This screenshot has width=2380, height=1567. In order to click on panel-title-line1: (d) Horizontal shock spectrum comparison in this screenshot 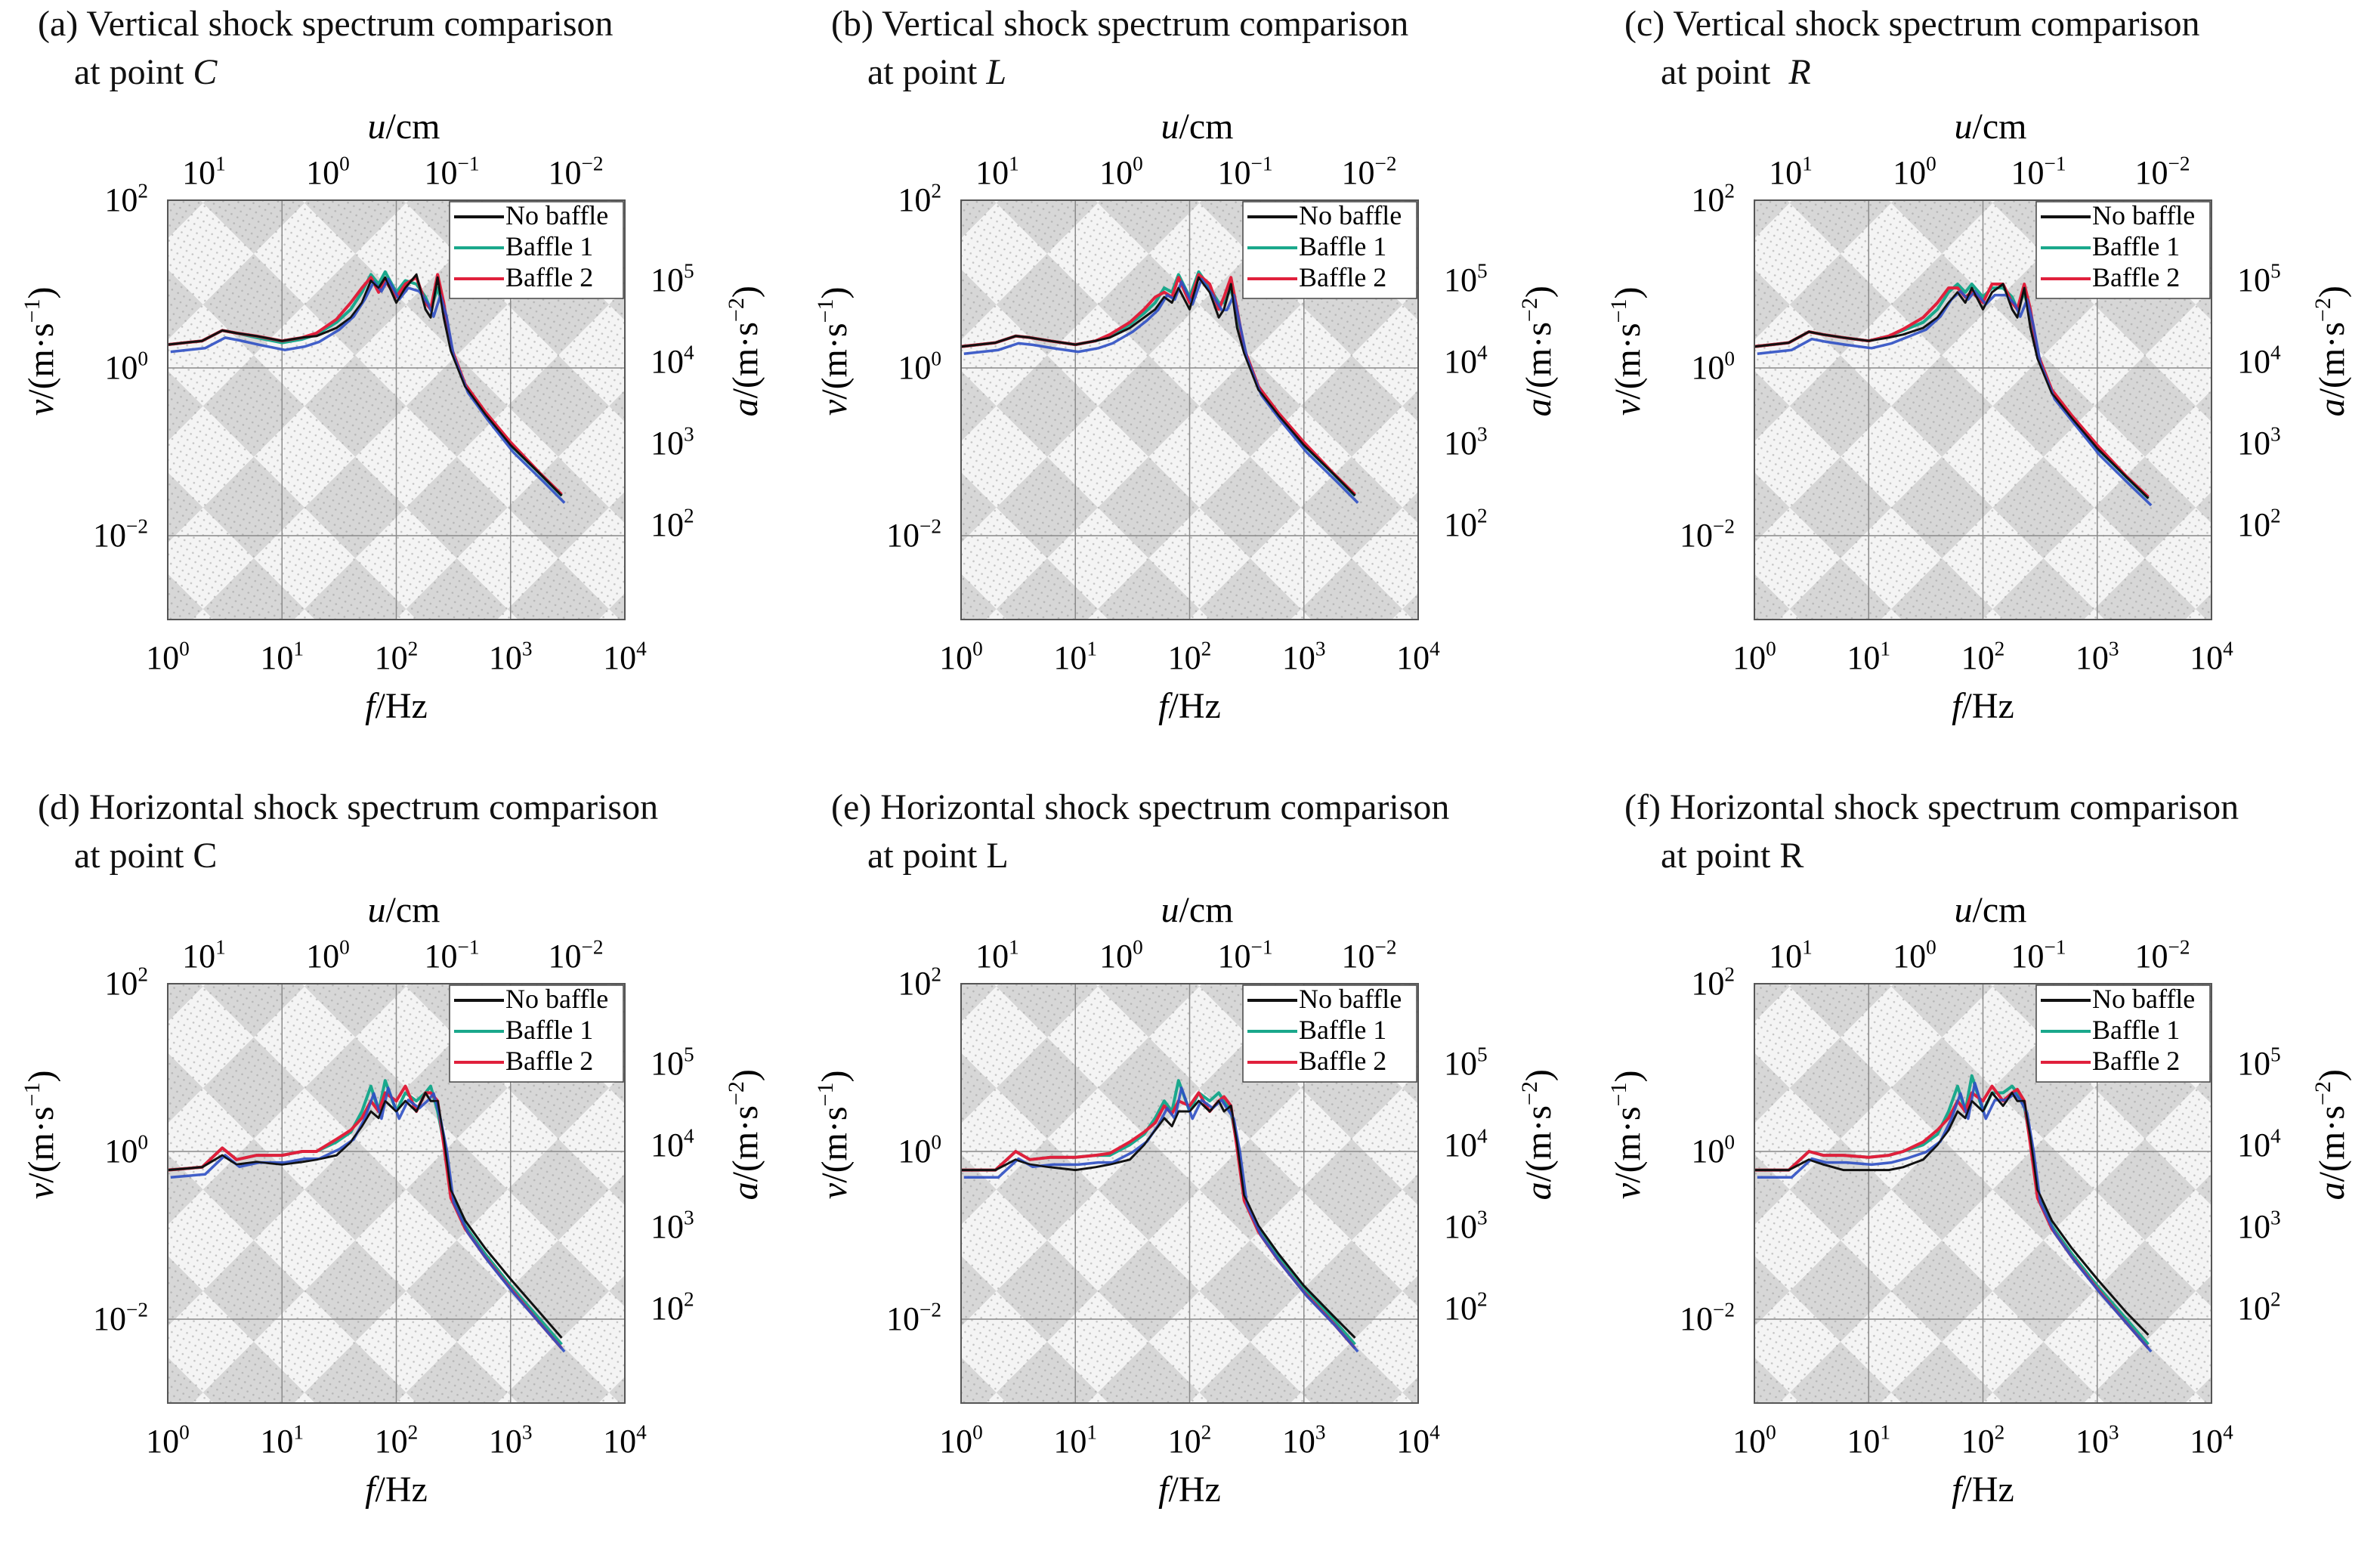, I will do `click(348, 807)`.